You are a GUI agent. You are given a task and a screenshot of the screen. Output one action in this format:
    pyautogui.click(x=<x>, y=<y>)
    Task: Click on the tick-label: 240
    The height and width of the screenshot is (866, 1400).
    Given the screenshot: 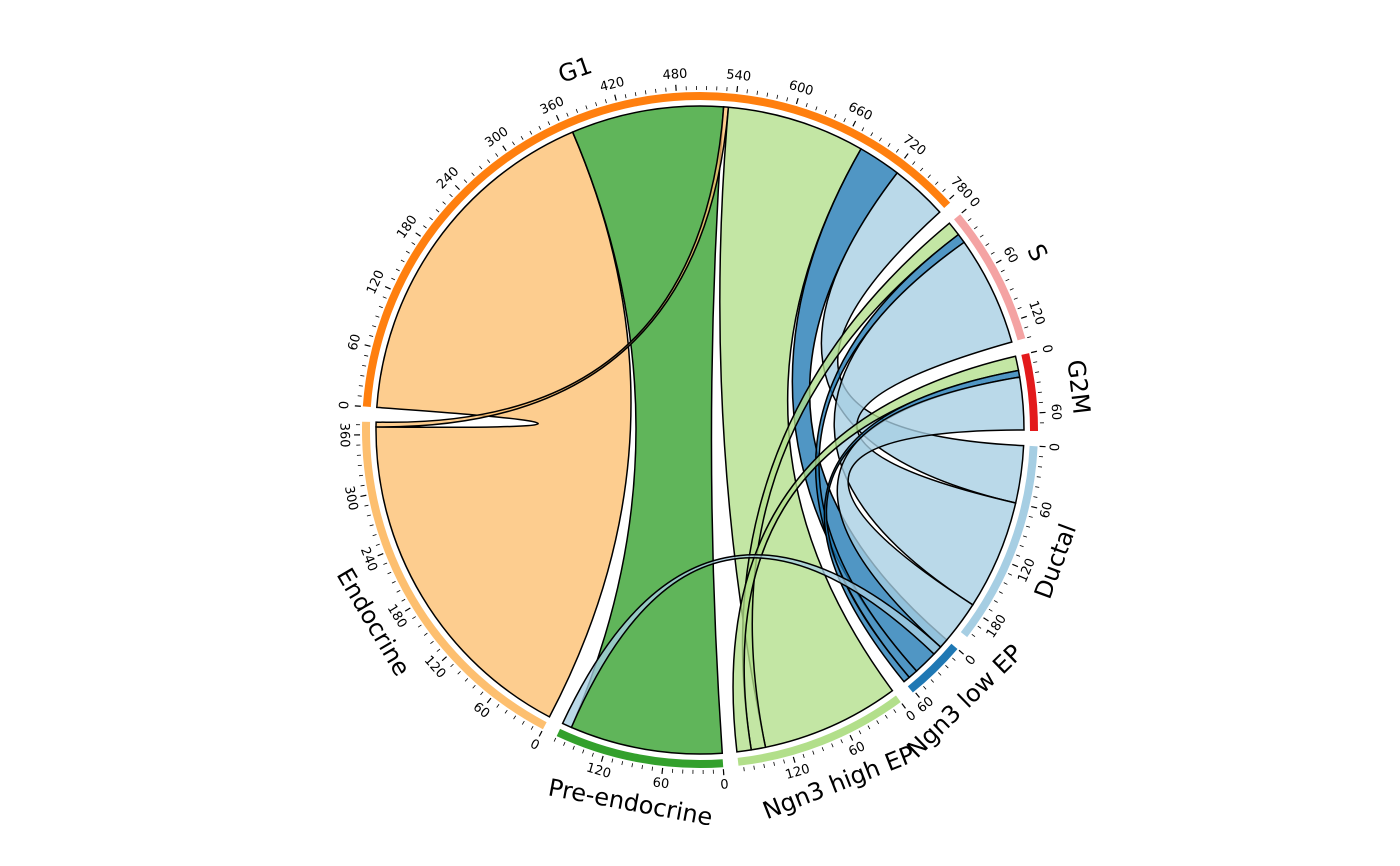 What is the action you would take?
    pyautogui.click(x=368, y=559)
    